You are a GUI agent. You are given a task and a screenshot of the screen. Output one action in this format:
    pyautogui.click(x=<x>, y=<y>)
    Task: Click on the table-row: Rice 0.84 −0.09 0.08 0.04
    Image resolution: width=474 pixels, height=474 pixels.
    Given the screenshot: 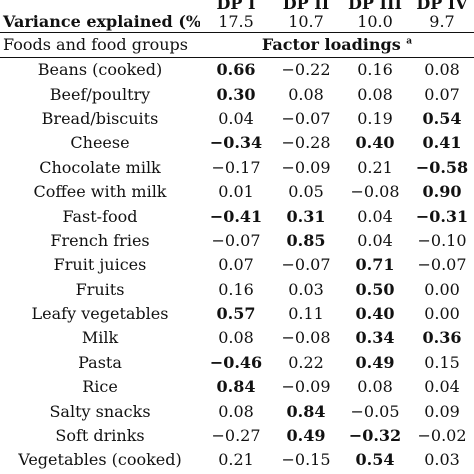 What is the action you would take?
    pyautogui.click(x=237, y=387)
    